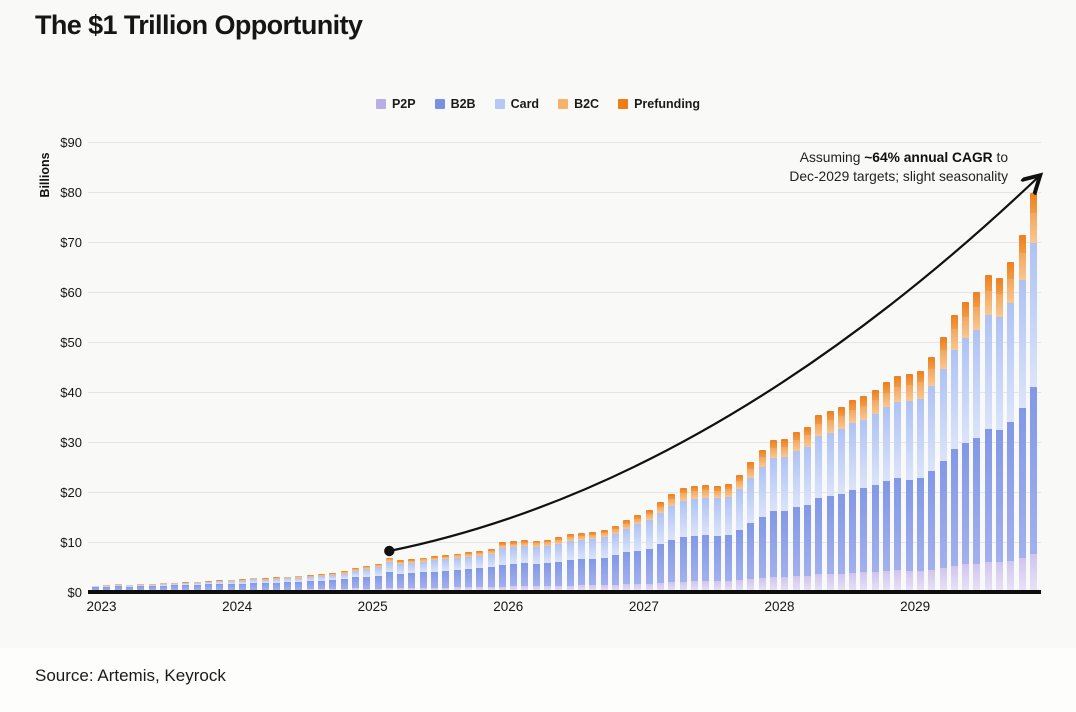 This screenshot has width=1076, height=712. What do you see at coordinates (667, 104) in the screenshot?
I see `legend-label: Prefunding` at bounding box center [667, 104].